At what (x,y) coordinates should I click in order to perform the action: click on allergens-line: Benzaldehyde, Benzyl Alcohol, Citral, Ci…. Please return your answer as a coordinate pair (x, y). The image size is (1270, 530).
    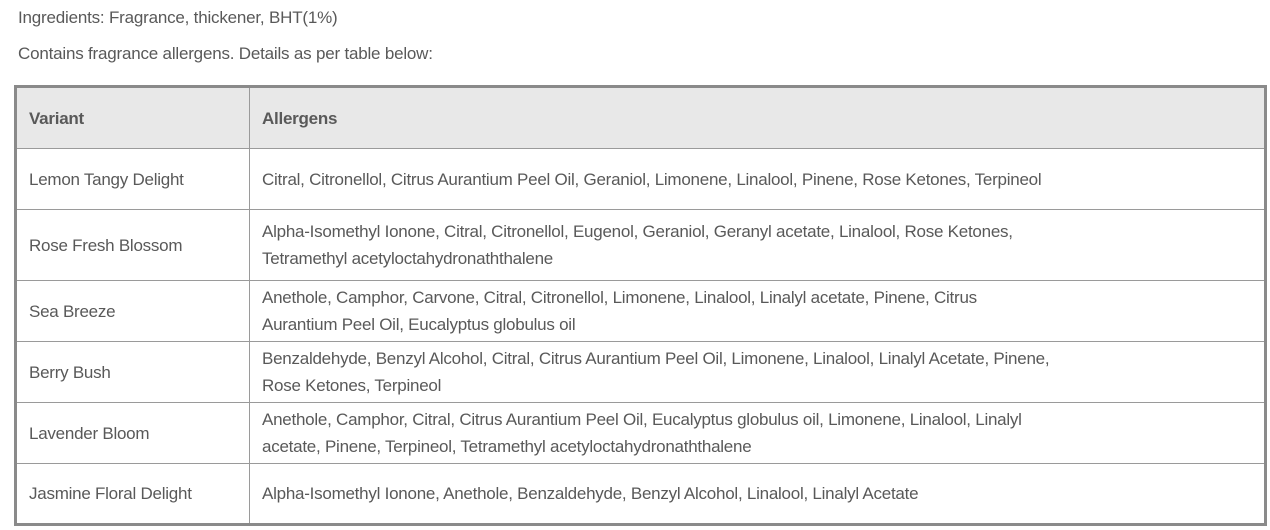
    Looking at the image, I should click on (656, 358).